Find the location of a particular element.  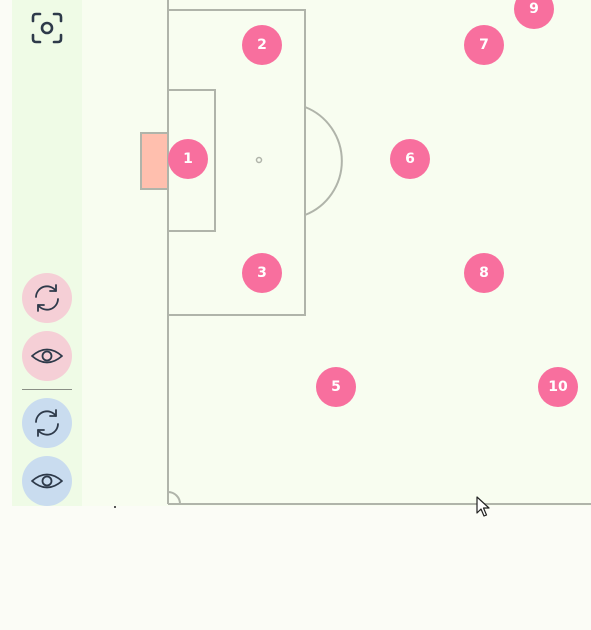

goal-area is located at coordinates (192, 160).